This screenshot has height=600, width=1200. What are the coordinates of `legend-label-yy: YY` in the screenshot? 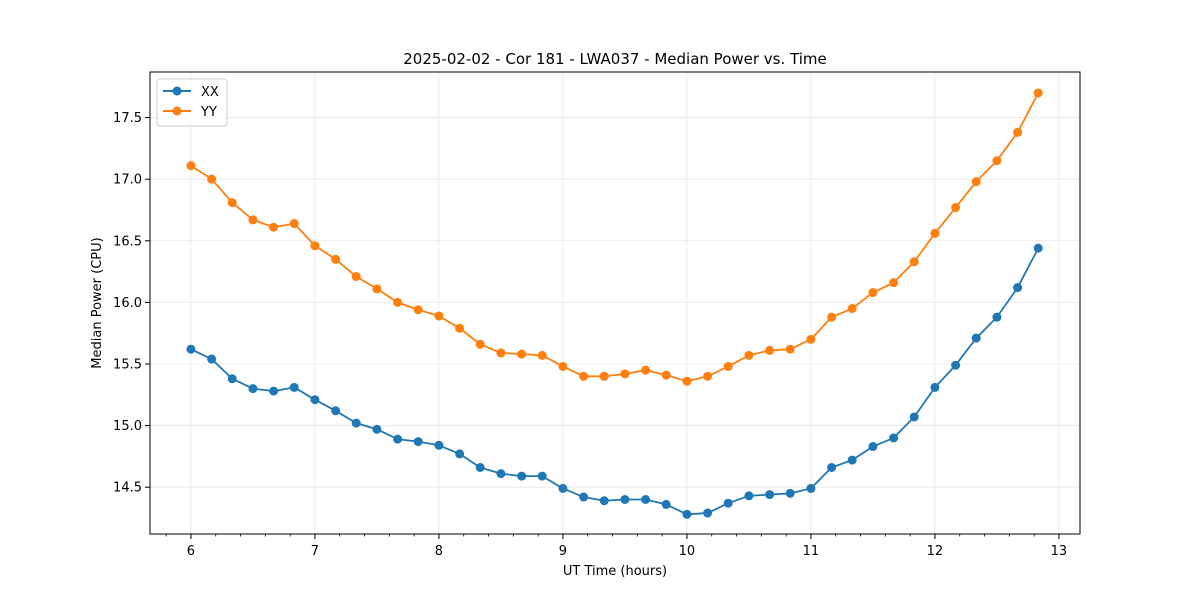 It's located at (208, 112).